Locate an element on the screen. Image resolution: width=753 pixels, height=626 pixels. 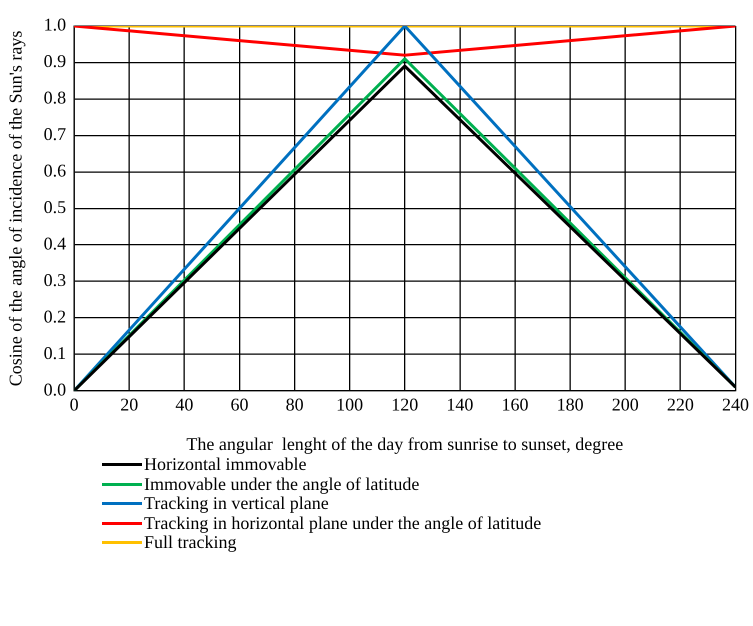
x-tick-label: 160 is located at coordinates (515, 404).